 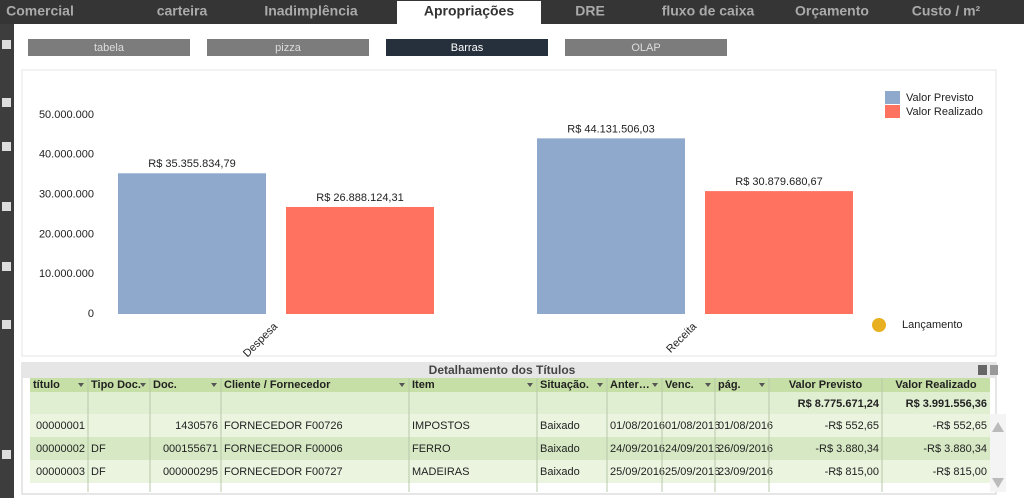 What do you see at coordinates (729, 385) in the screenshot?
I see `column-header: pág.` at bounding box center [729, 385].